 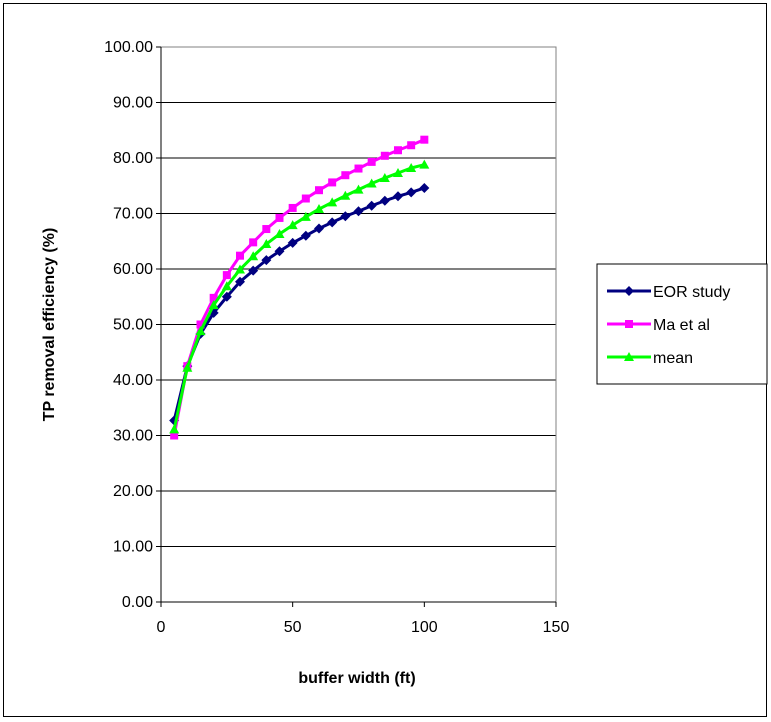 I want to click on y-axis-title: TP removal efficiency (%), so click(x=49, y=325).